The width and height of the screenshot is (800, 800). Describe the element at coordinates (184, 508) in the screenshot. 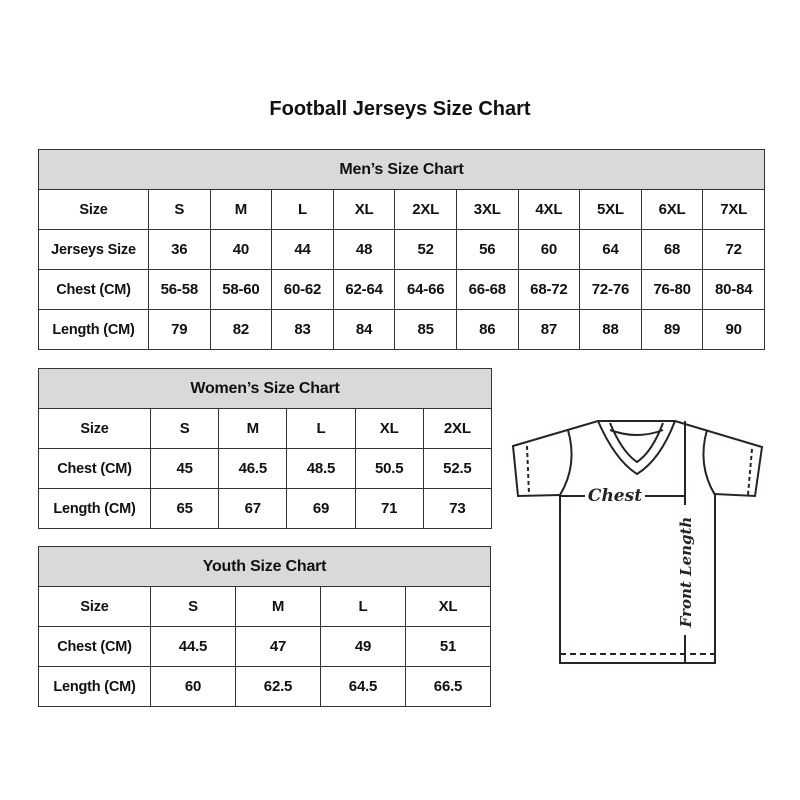

I see `table-cell: 65` at that location.